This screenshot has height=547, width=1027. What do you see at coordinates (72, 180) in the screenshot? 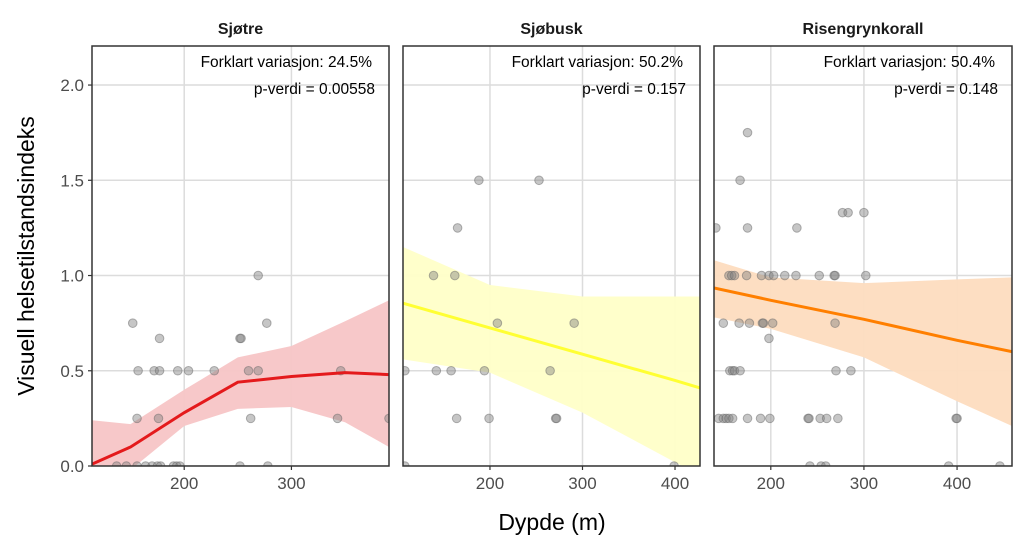
I see `y-tick-label: 1.5` at bounding box center [72, 180].